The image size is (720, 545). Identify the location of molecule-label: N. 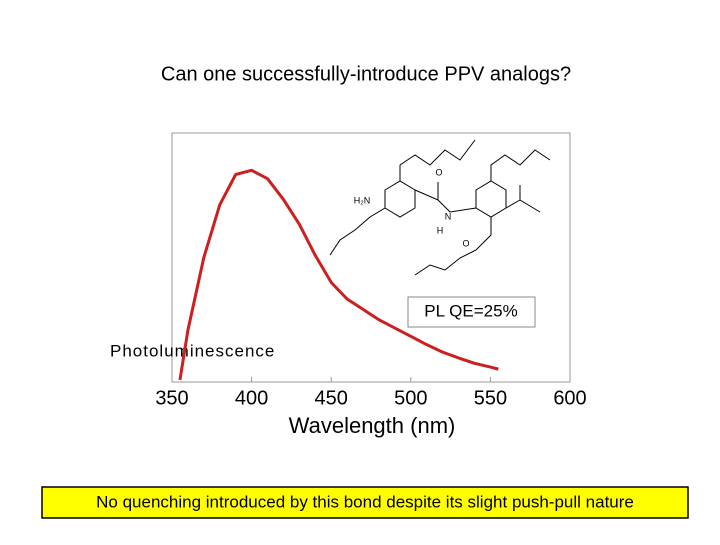
(448, 216).